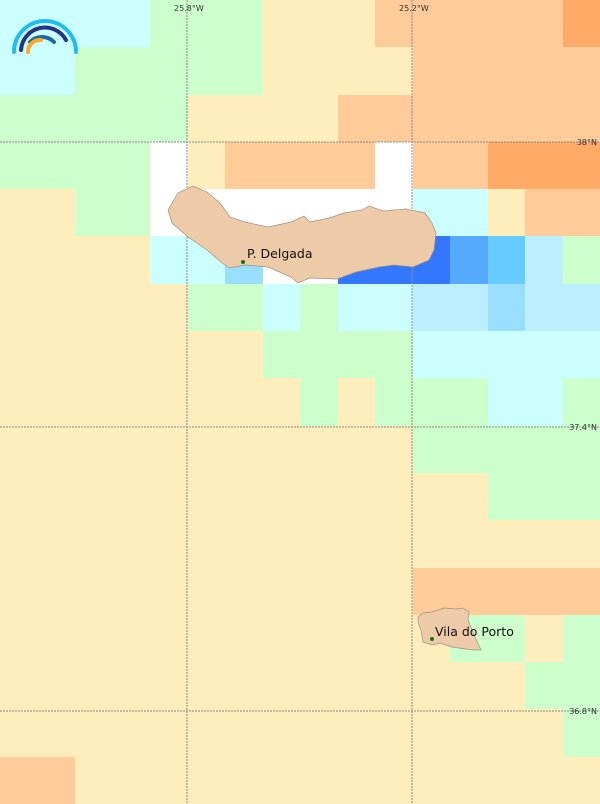 This screenshot has height=804, width=600. Describe the element at coordinates (243, 262) in the screenshot. I see `town-marker-p-delgada` at that location.